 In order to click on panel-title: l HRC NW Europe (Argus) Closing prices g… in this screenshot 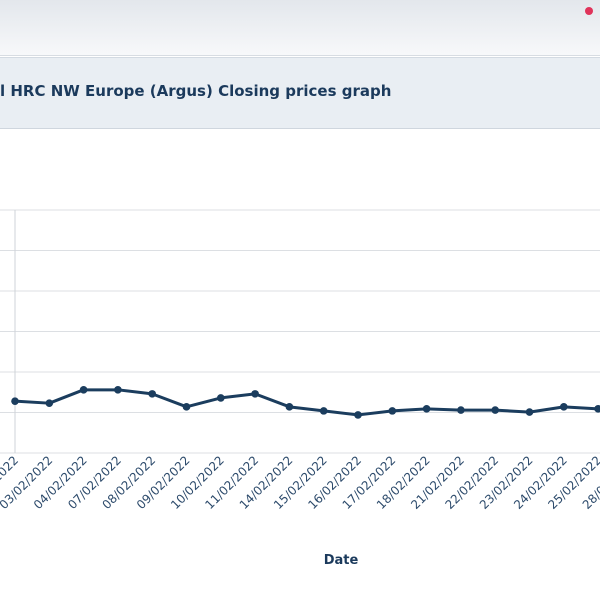, I will do `click(196, 91)`.